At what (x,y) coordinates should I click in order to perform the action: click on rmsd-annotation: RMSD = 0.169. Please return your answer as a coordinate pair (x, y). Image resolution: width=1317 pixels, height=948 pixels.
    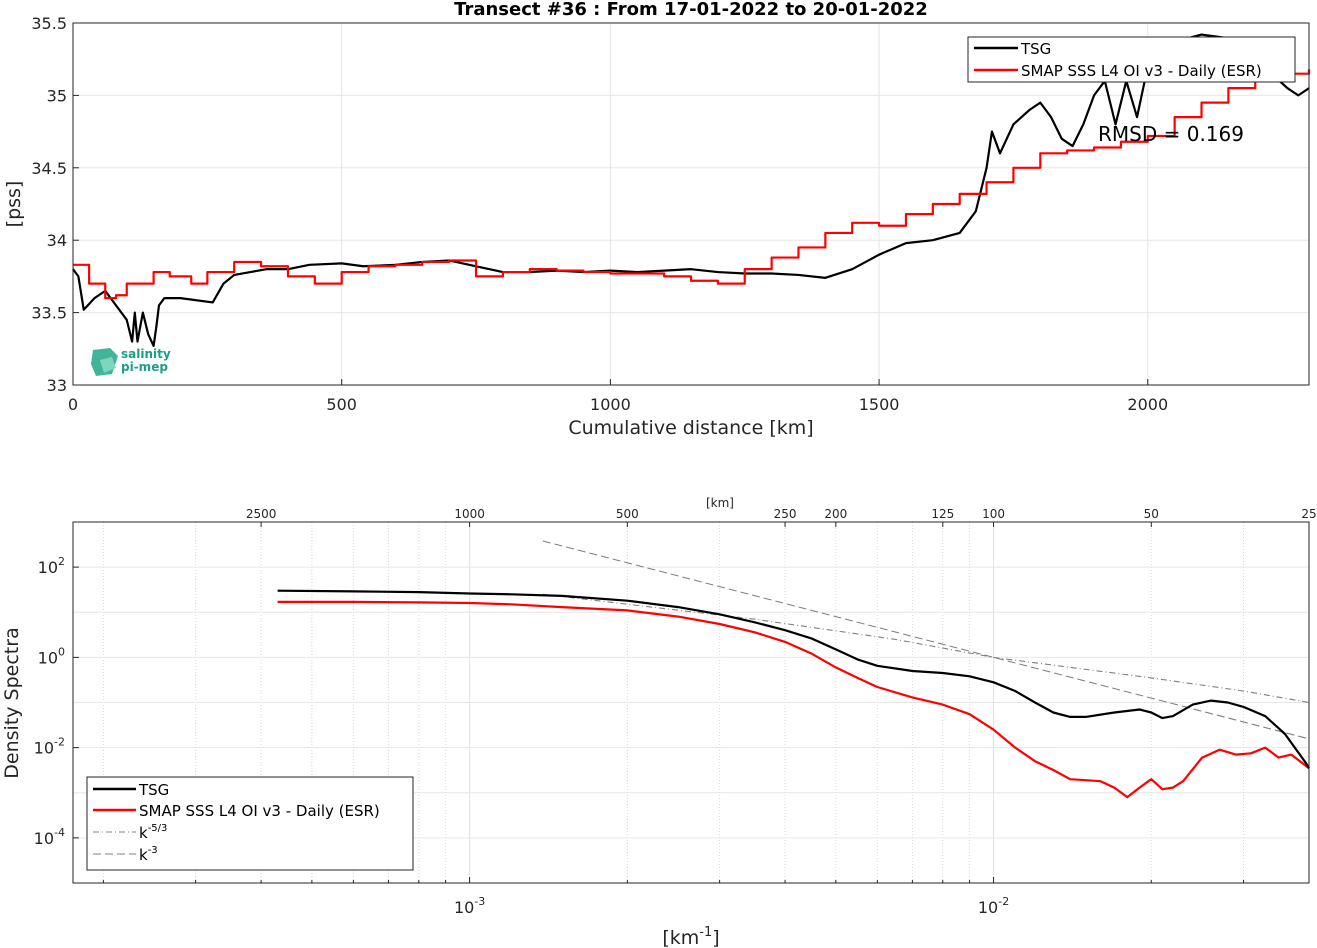
    Looking at the image, I should click on (1171, 134).